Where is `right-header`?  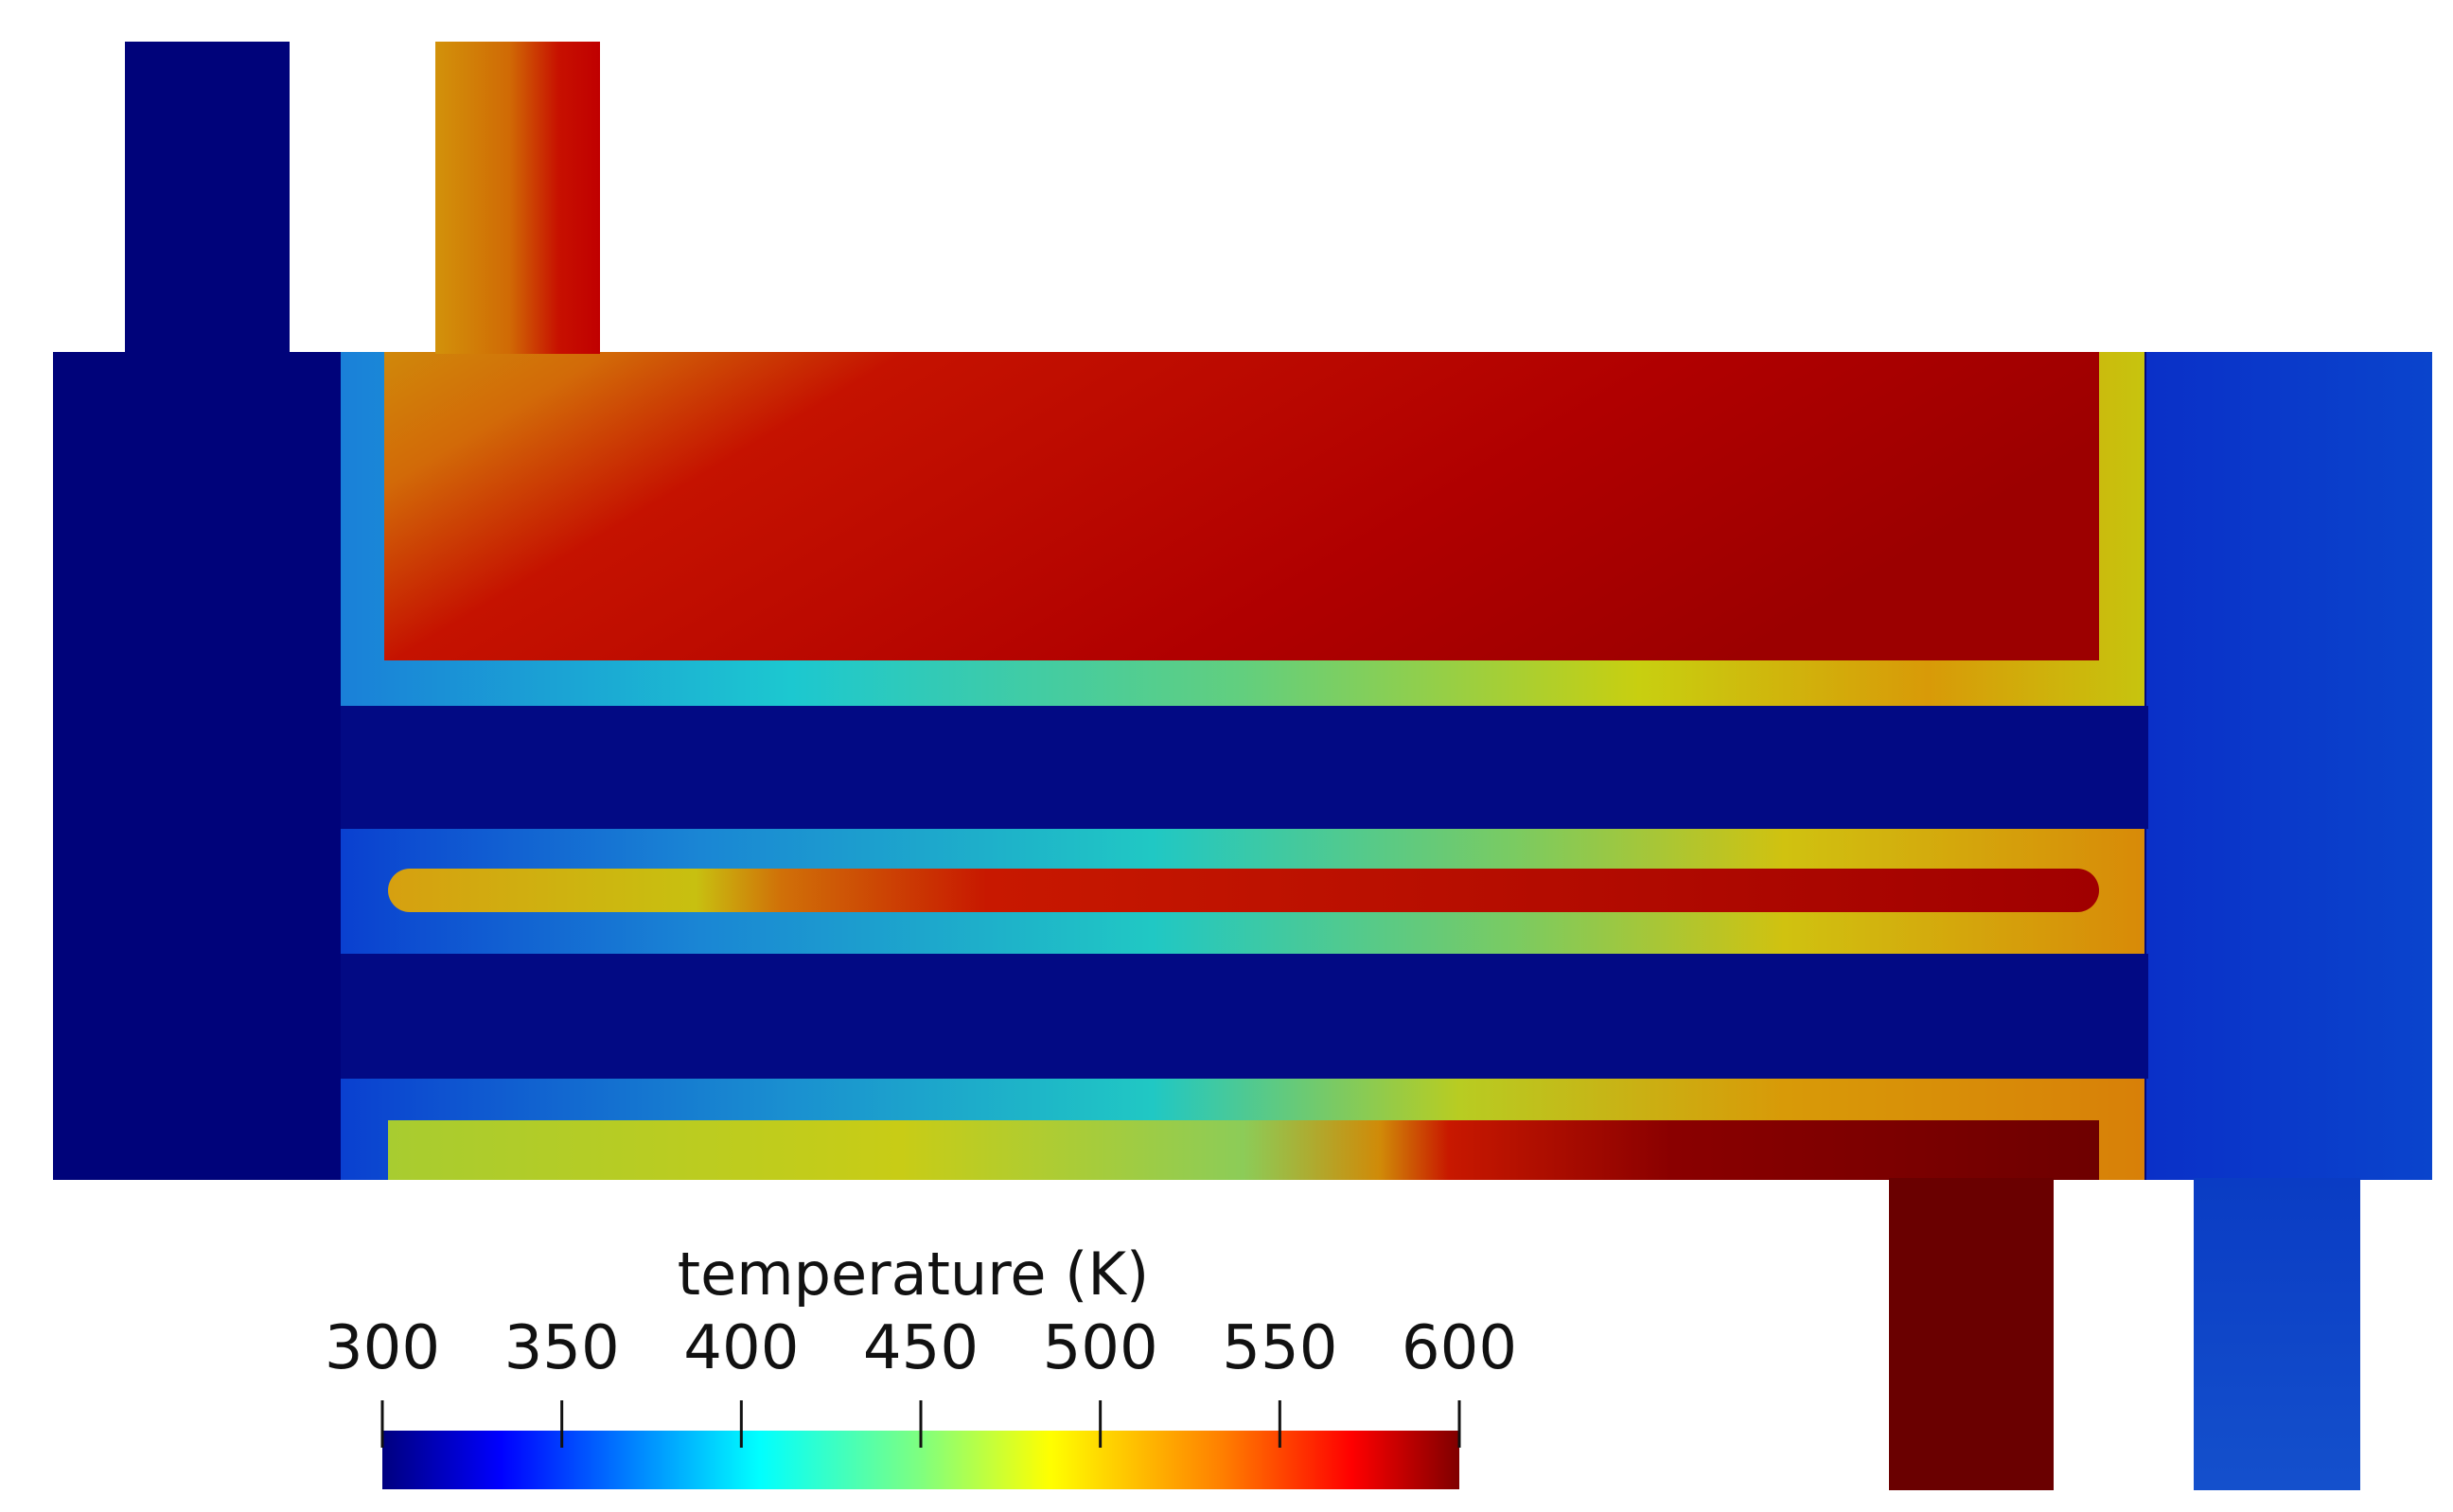
right-header is located at coordinates (2289, 766).